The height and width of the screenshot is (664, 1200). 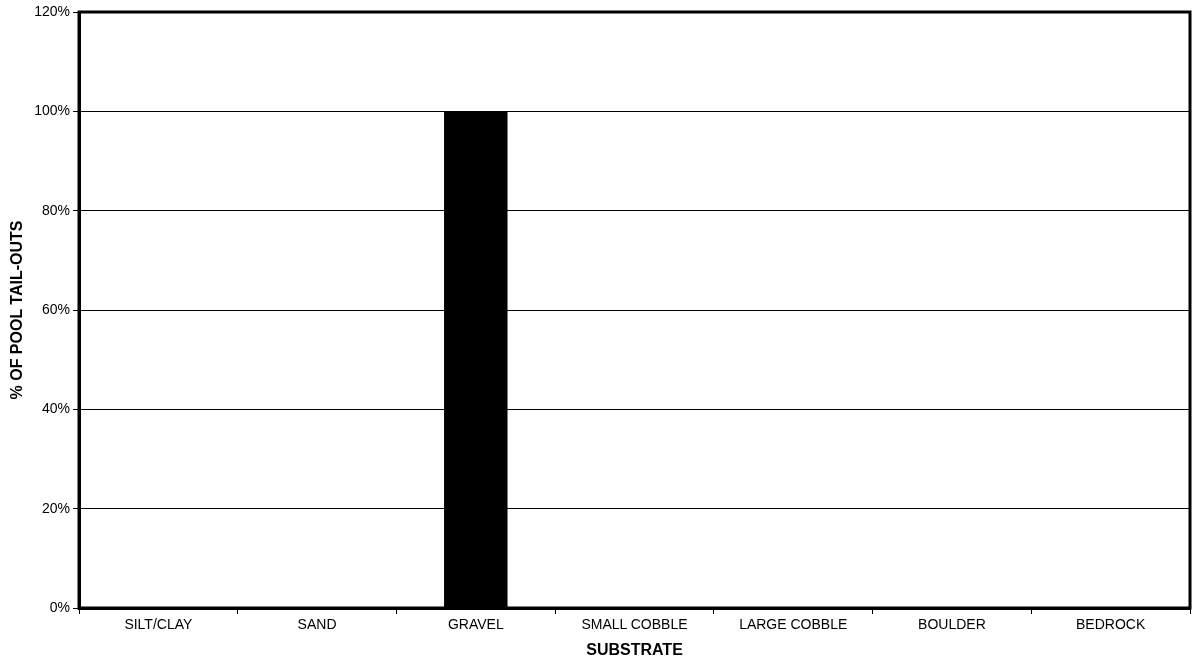 I want to click on x-tick-label: SAND, so click(x=317, y=624).